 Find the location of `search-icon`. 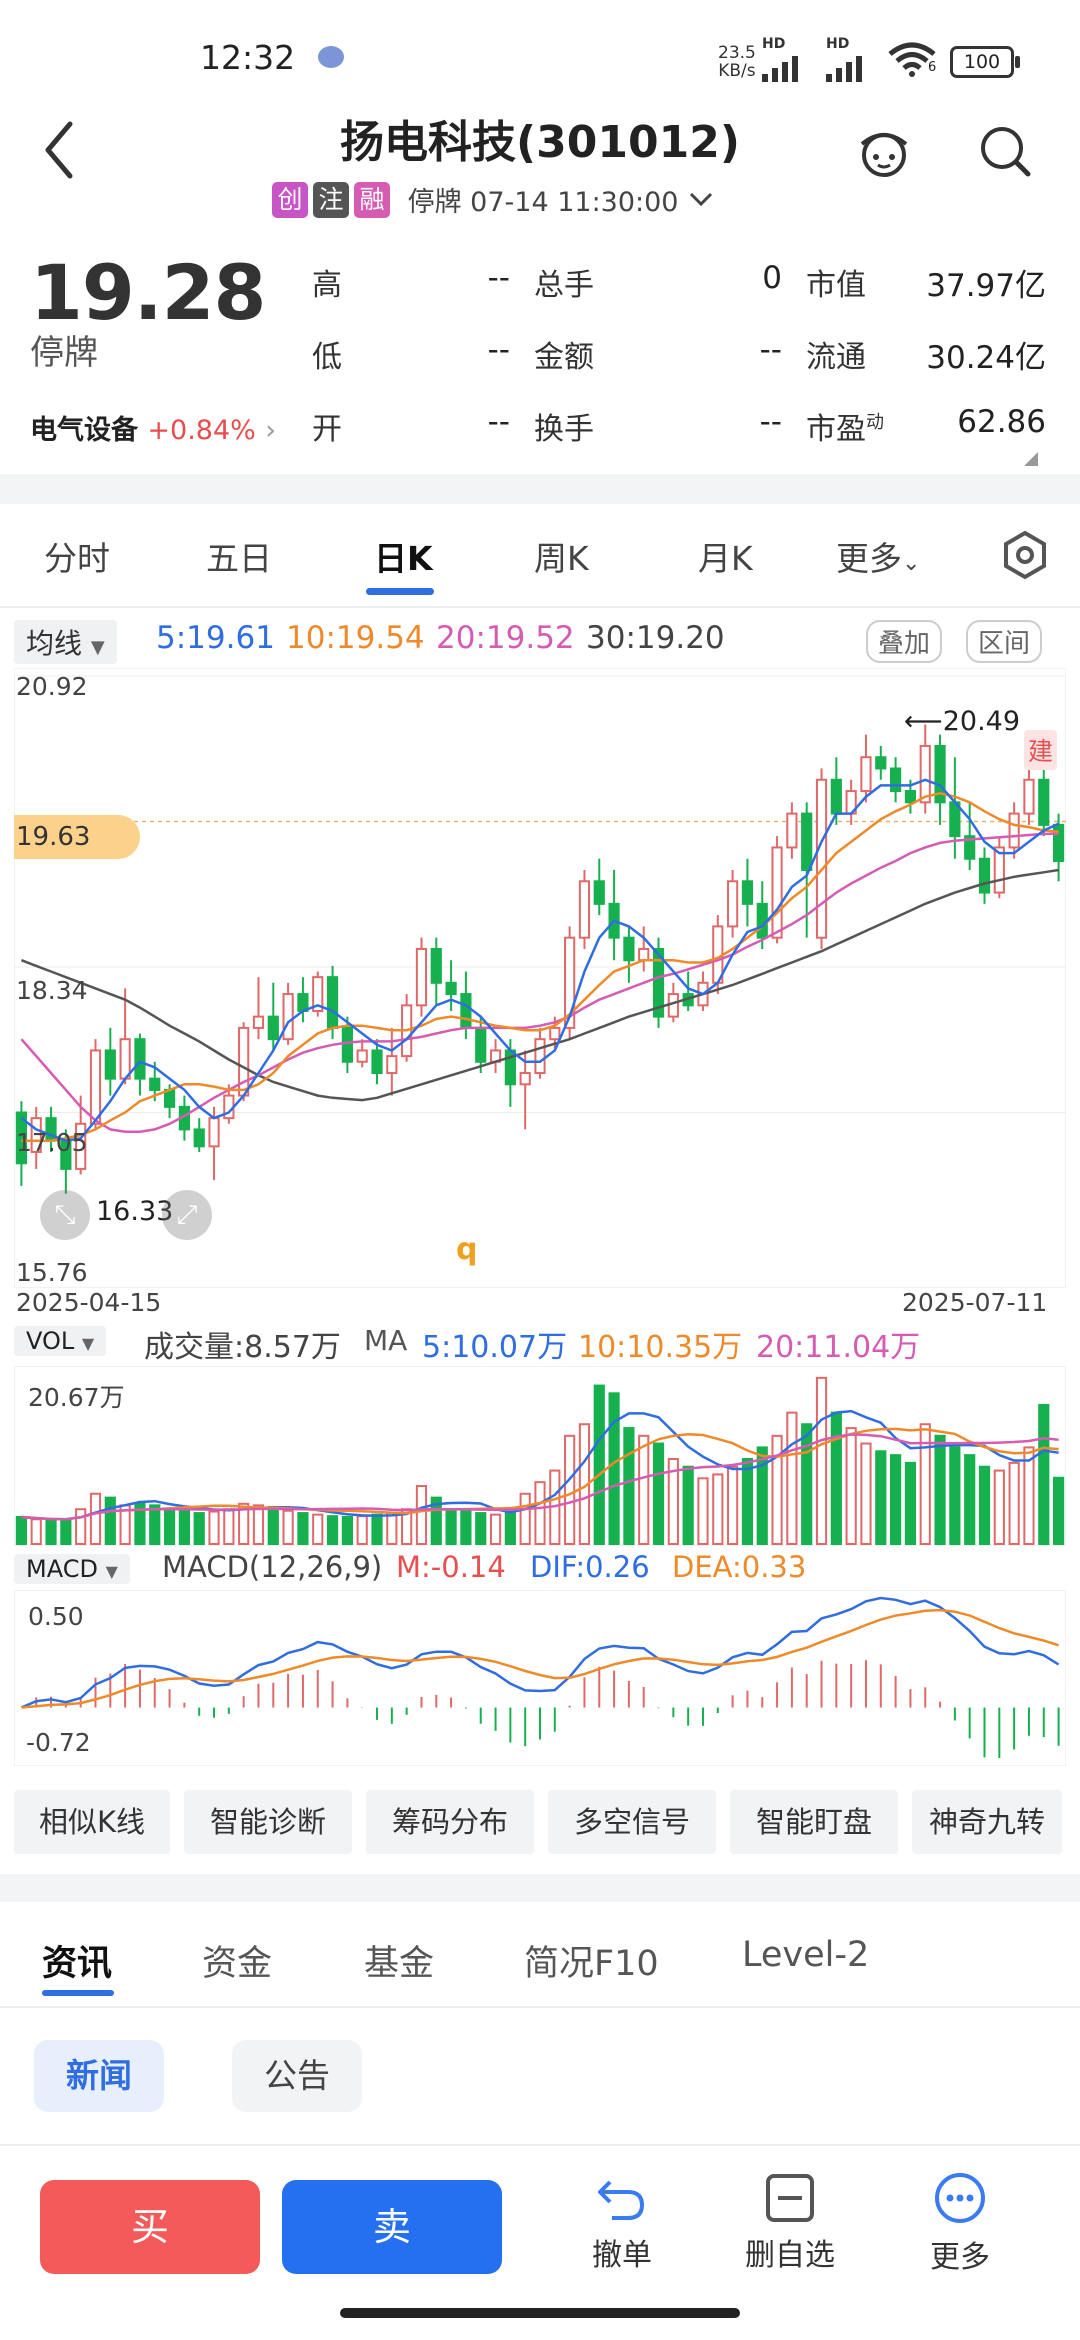

search-icon is located at coordinates (1006, 154).